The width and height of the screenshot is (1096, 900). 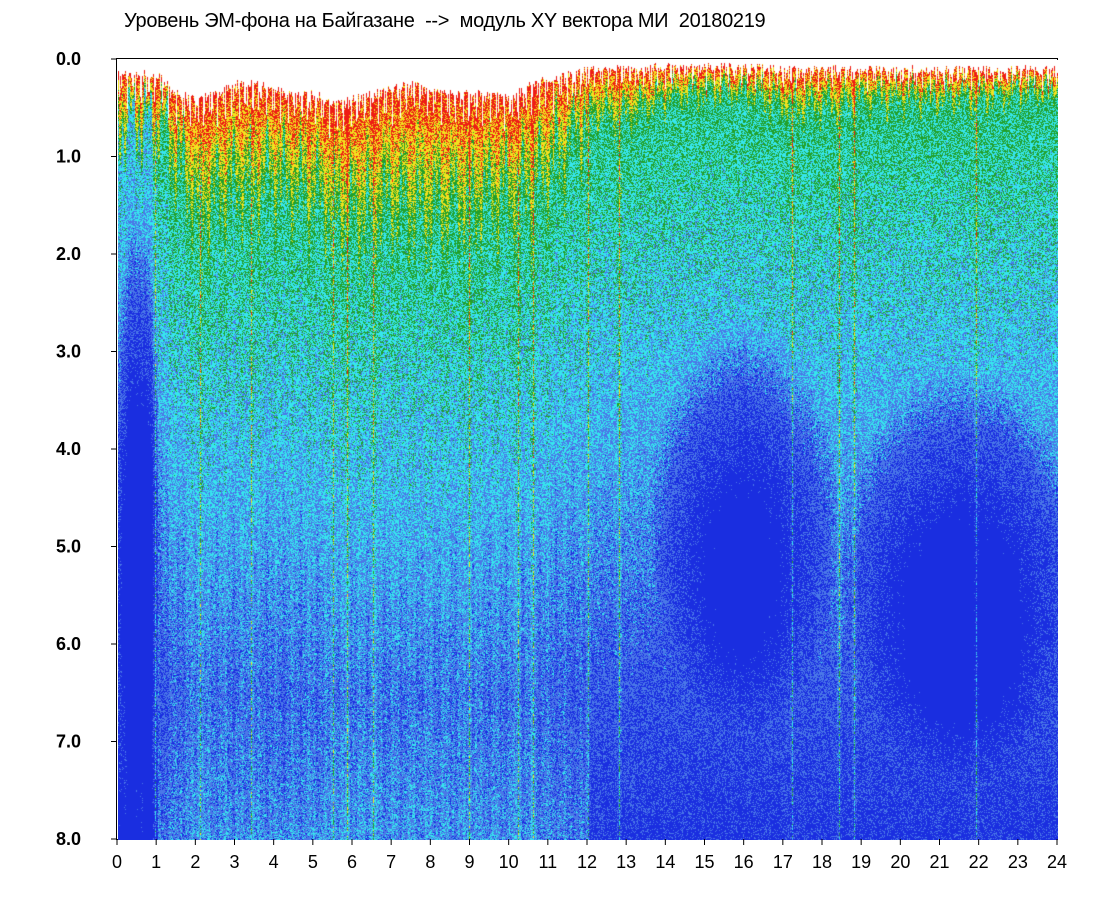 What do you see at coordinates (68, 449) in the screenshot?
I see `y-tick-label: 4.0` at bounding box center [68, 449].